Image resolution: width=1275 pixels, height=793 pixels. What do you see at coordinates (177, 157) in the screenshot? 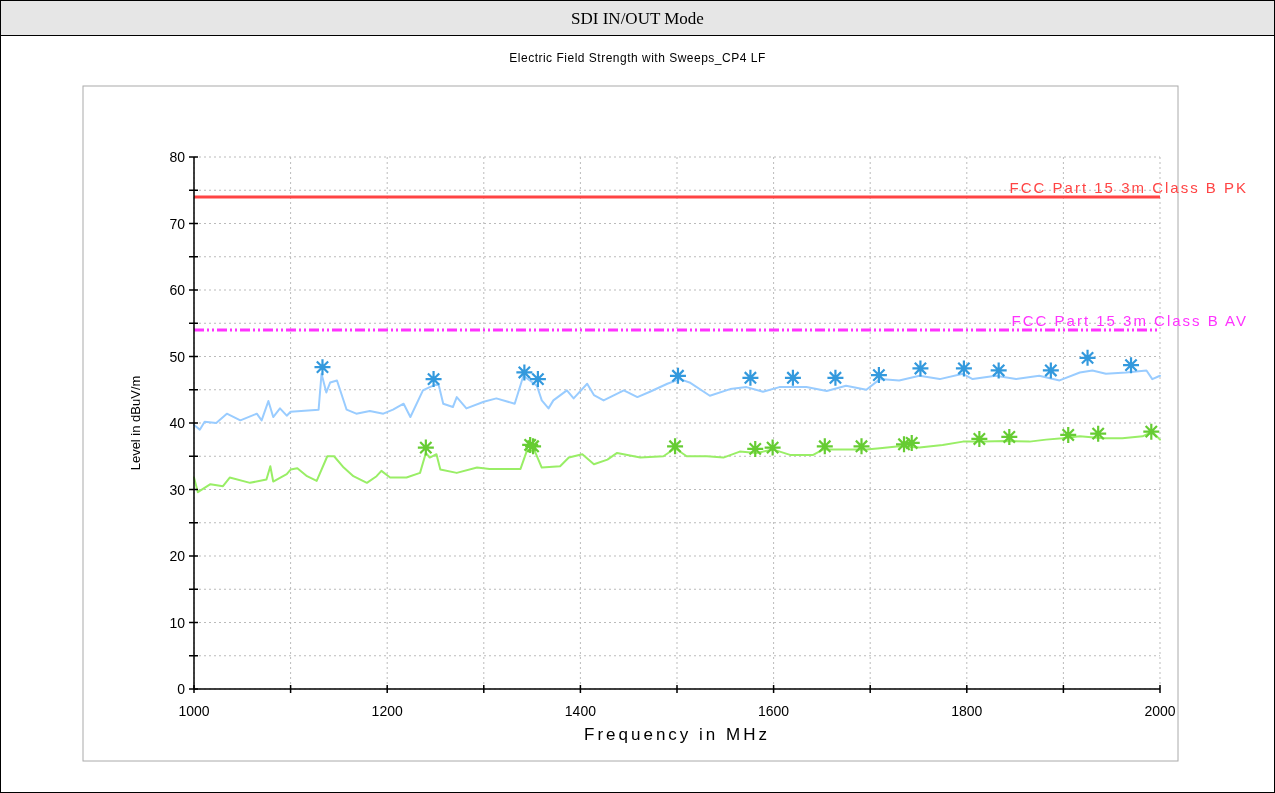
I see `y-tick-label: 80` at bounding box center [177, 157].